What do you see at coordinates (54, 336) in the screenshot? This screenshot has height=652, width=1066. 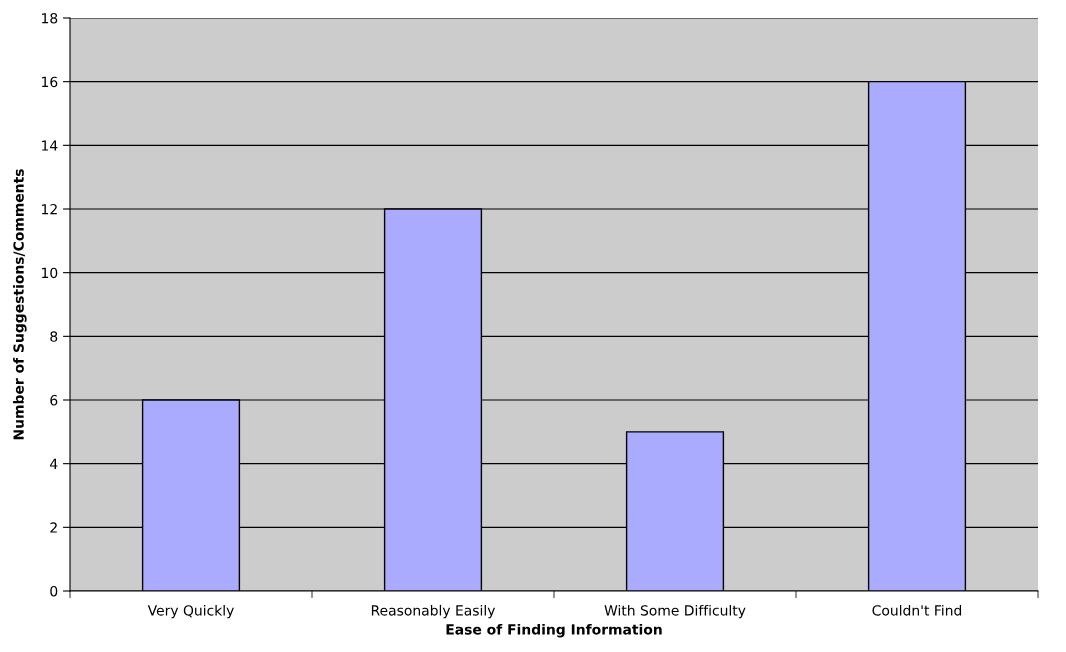 I see `y-tick-label: 8` at bounding box center [54, 336].